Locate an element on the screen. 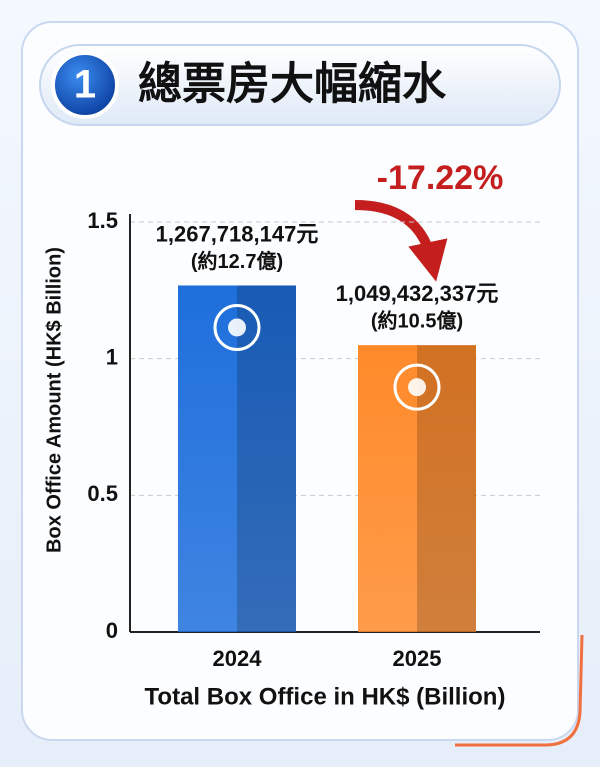  corner-accent is located at coordinates (519, 690).